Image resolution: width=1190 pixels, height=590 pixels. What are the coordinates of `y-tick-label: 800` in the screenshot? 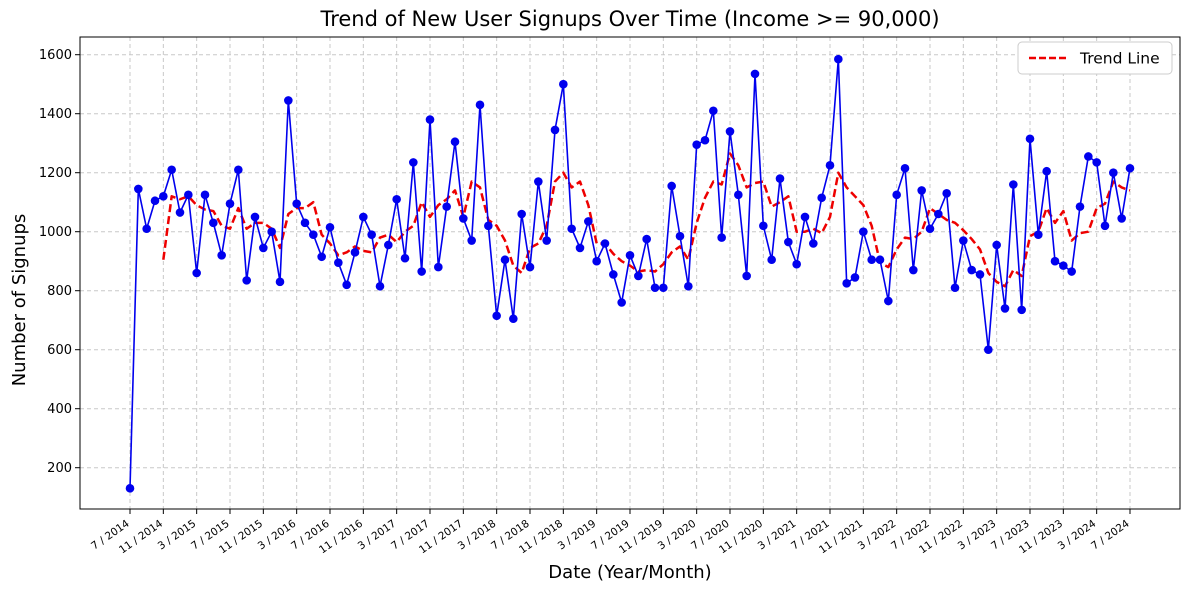 It's located at (59, 291).